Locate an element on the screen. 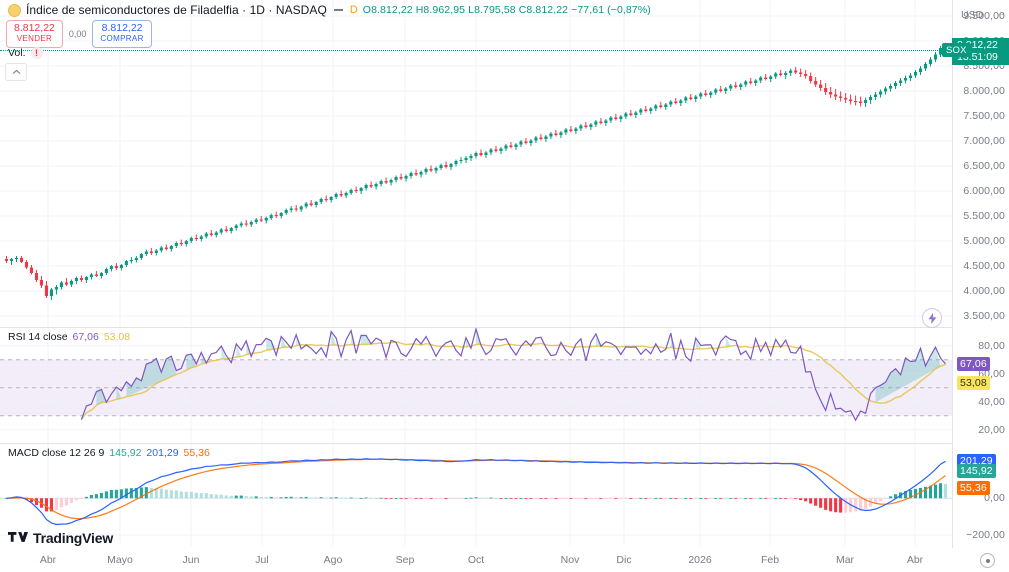 Image resolution: width=1009 pixels, height=572 pixels. lightning-bolt-icon is located at coordinates (932, 318).